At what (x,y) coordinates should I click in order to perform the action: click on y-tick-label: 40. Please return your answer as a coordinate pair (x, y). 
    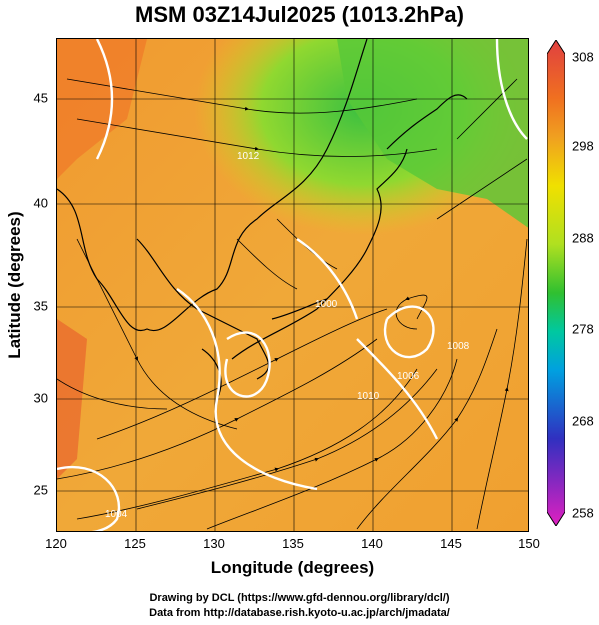
    Looking at the image, I should click on (40, 203).